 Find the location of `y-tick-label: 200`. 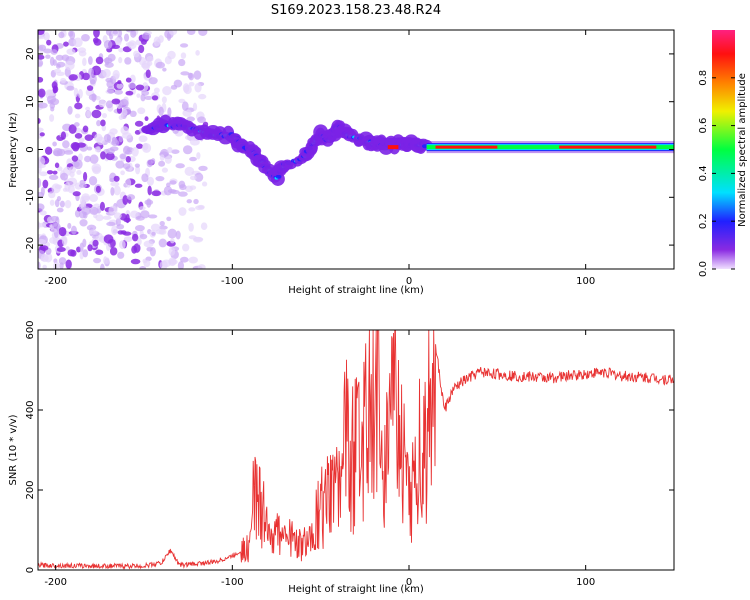

y-tick-label: 200 is located at coordinates (30, 489).